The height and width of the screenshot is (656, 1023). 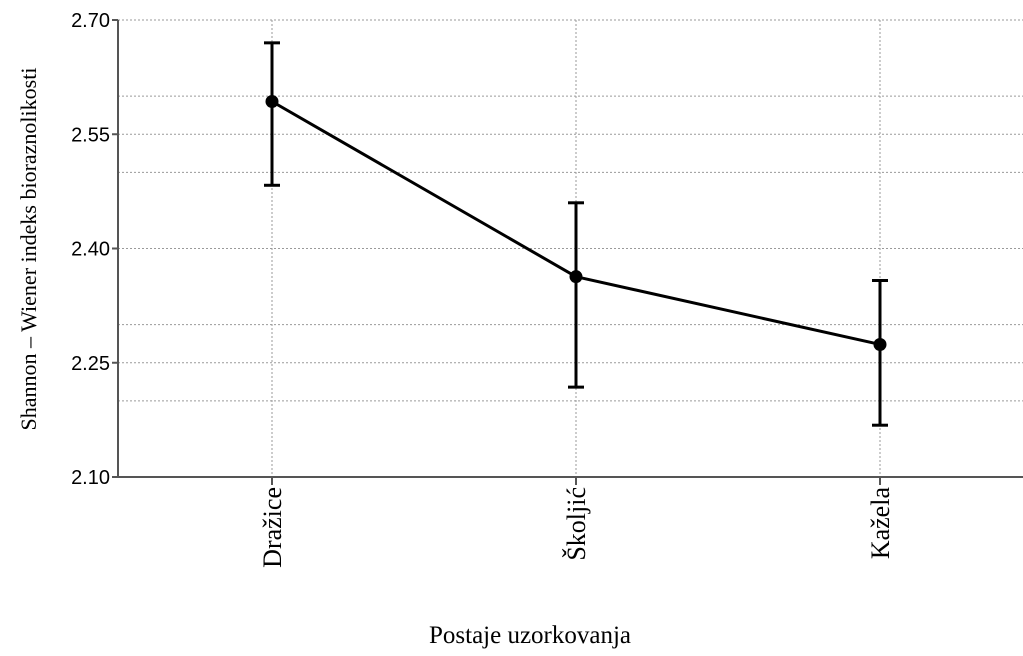 I want to click on x-tick-label-1: Školjić, so click(x=576, y=524).